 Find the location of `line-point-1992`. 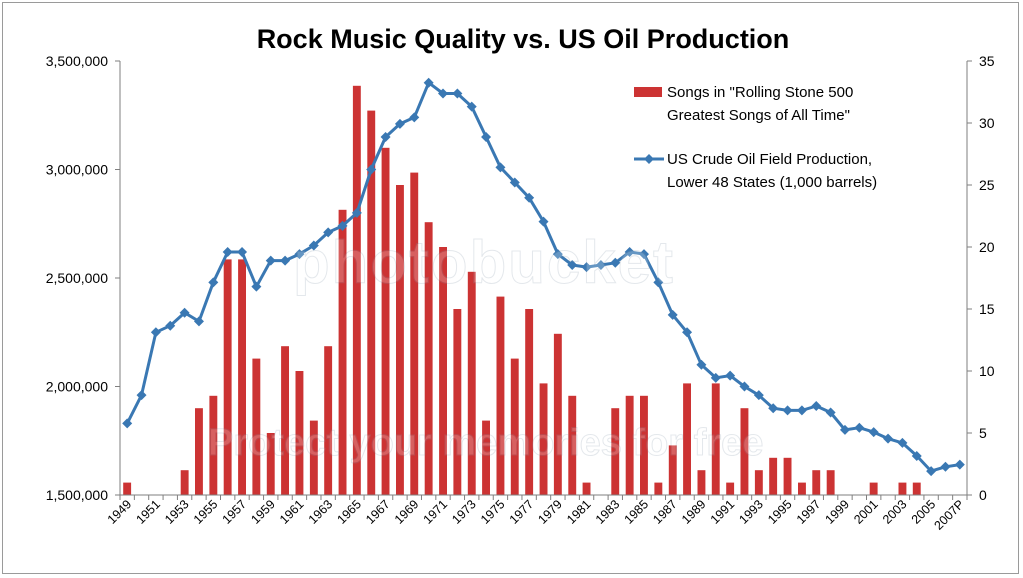

line-point-1992 is located at coordinates (744, 386).